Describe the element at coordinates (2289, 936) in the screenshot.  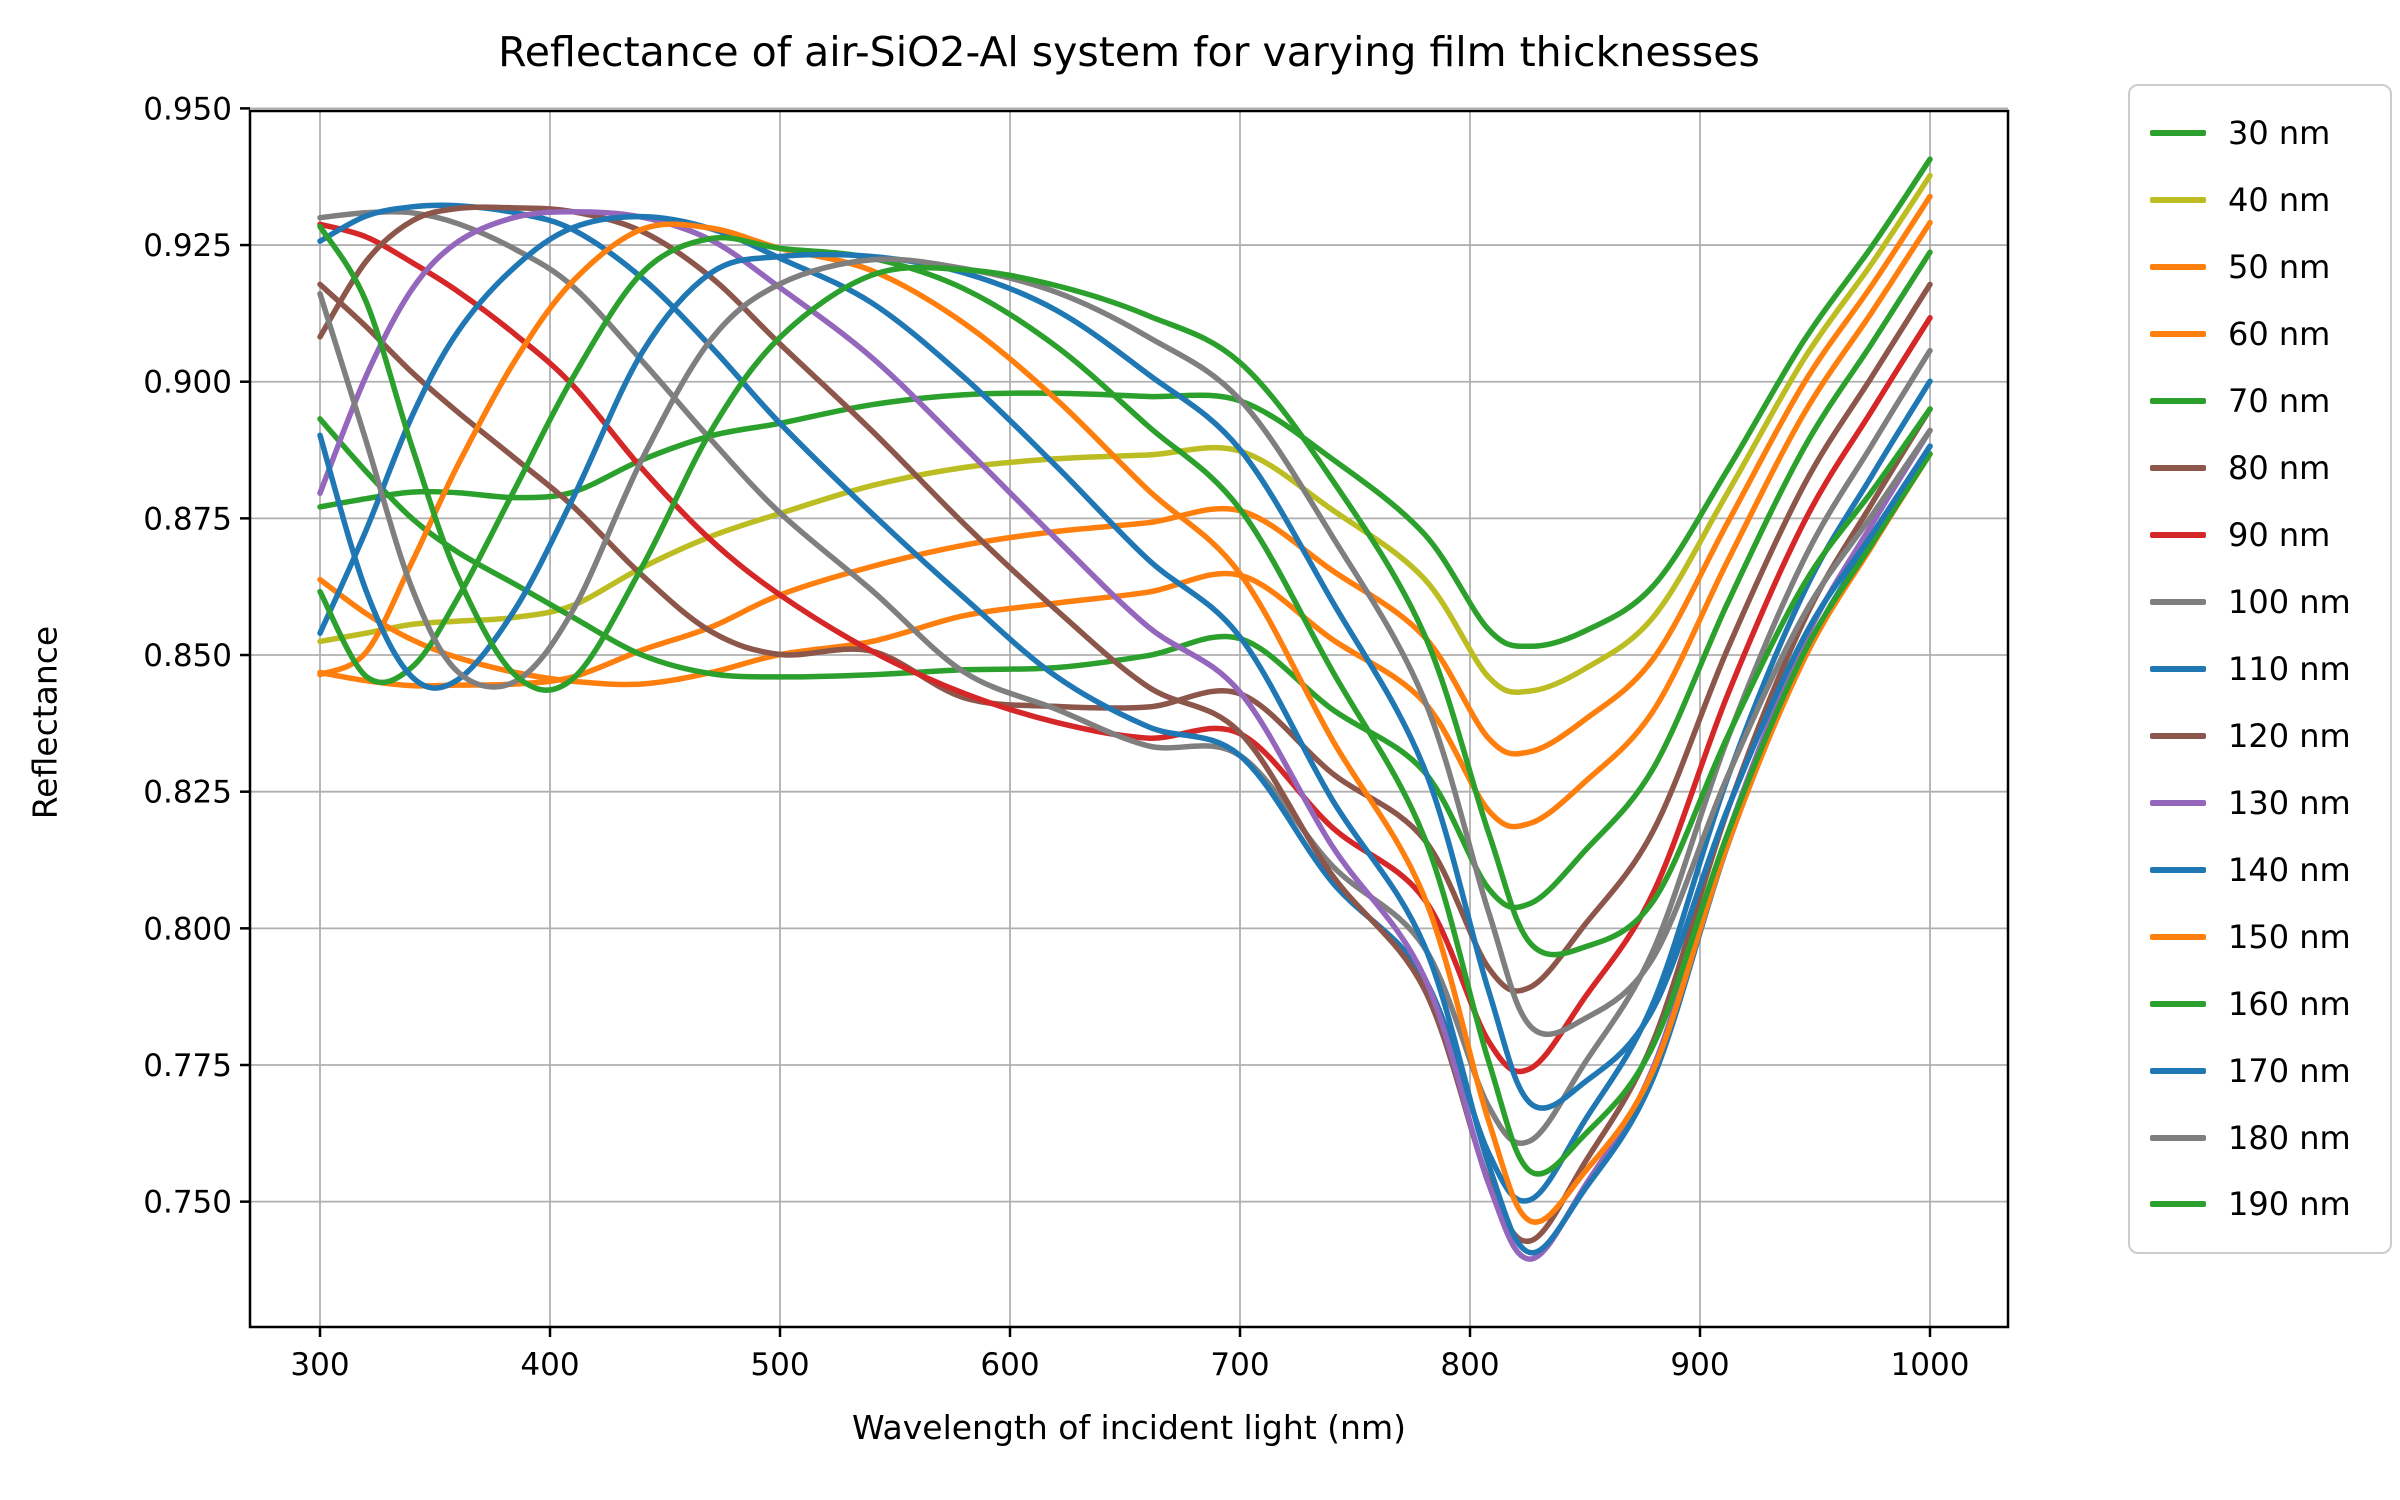
I see `legend-label: 150 nm` at that location.